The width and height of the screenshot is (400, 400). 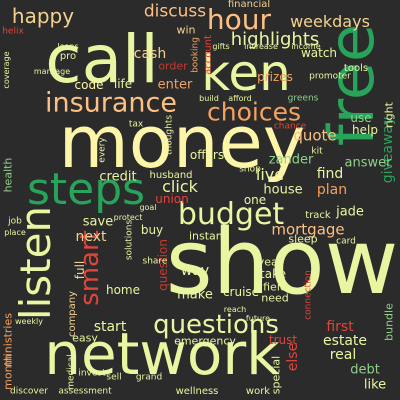 What do you see at coordinates (208, 236) in the screenshot?
I see `word-instant: instant` at bounding box center [208, 236].